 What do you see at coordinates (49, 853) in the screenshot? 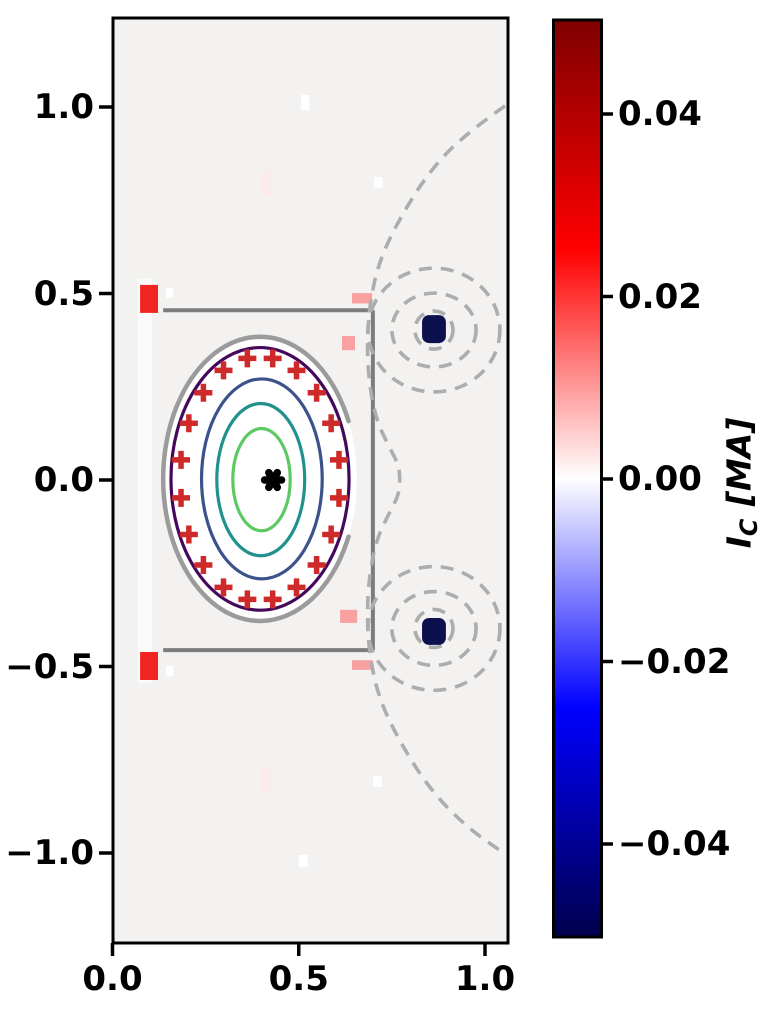
I see `y-tick-label: −1.0` at bounding box center [49, 853].